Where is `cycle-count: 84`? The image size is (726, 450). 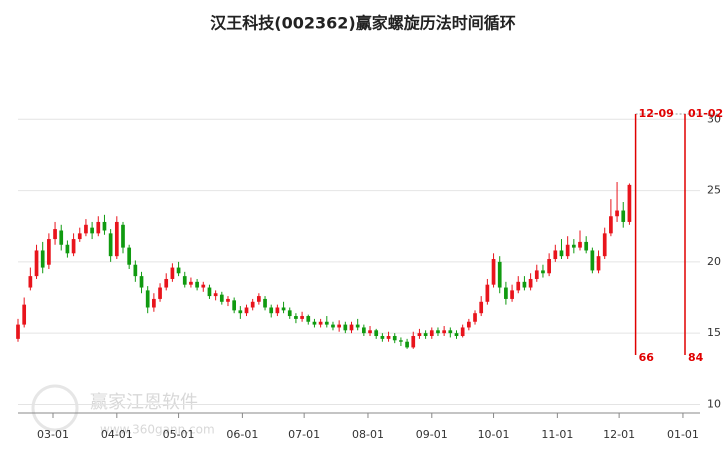
cycle-count: 84 is located at coordinates (696, 357).